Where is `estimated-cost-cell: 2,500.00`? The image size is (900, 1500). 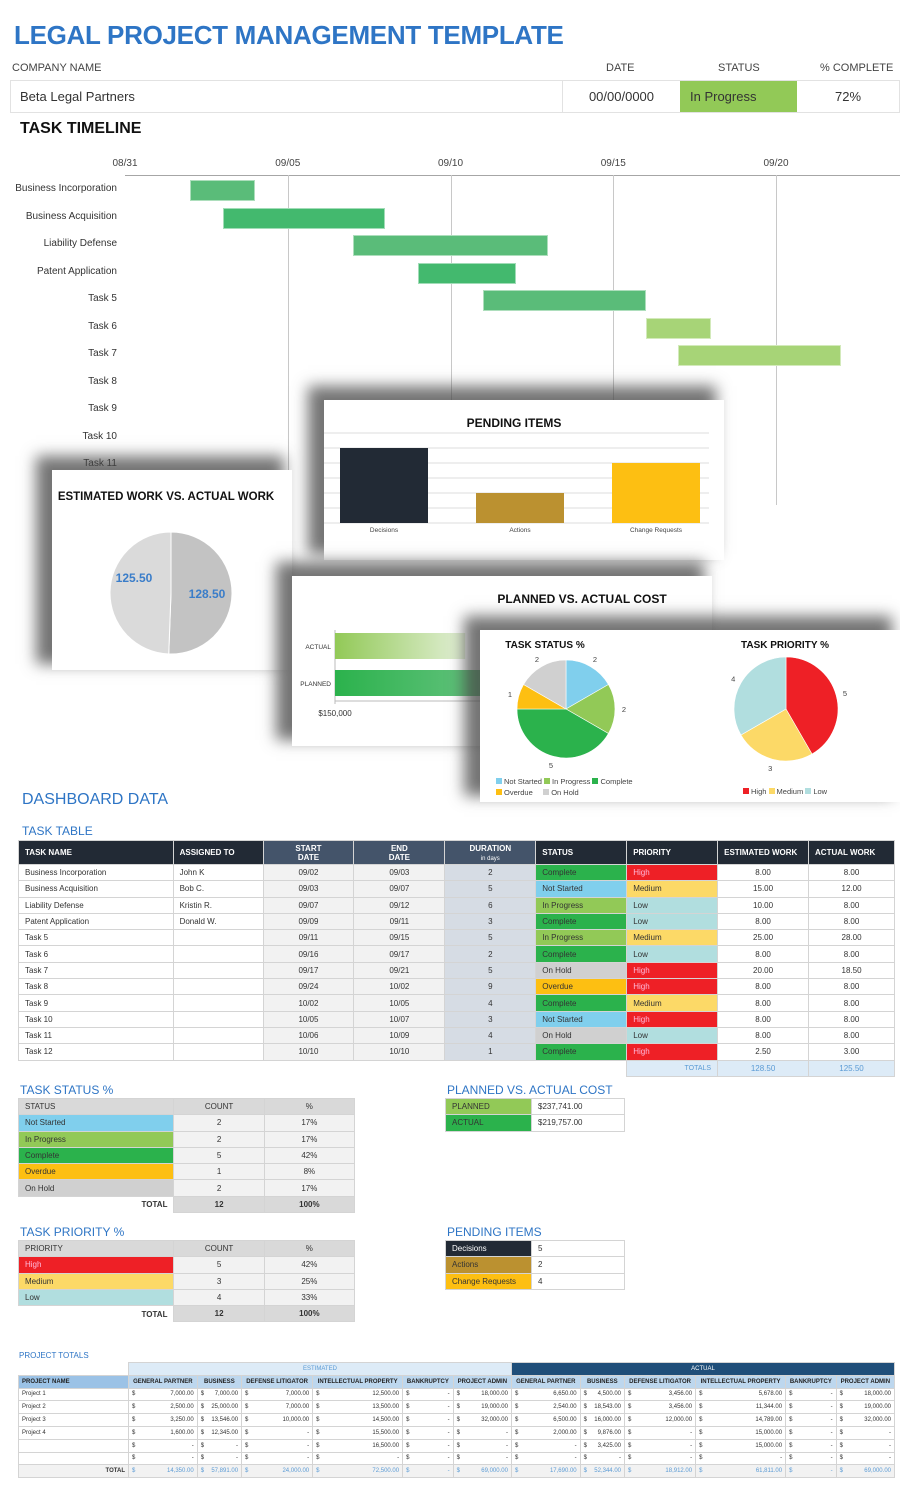
estimated-cost-cell: 2,500.00 is located at coordinates (168, 1407).